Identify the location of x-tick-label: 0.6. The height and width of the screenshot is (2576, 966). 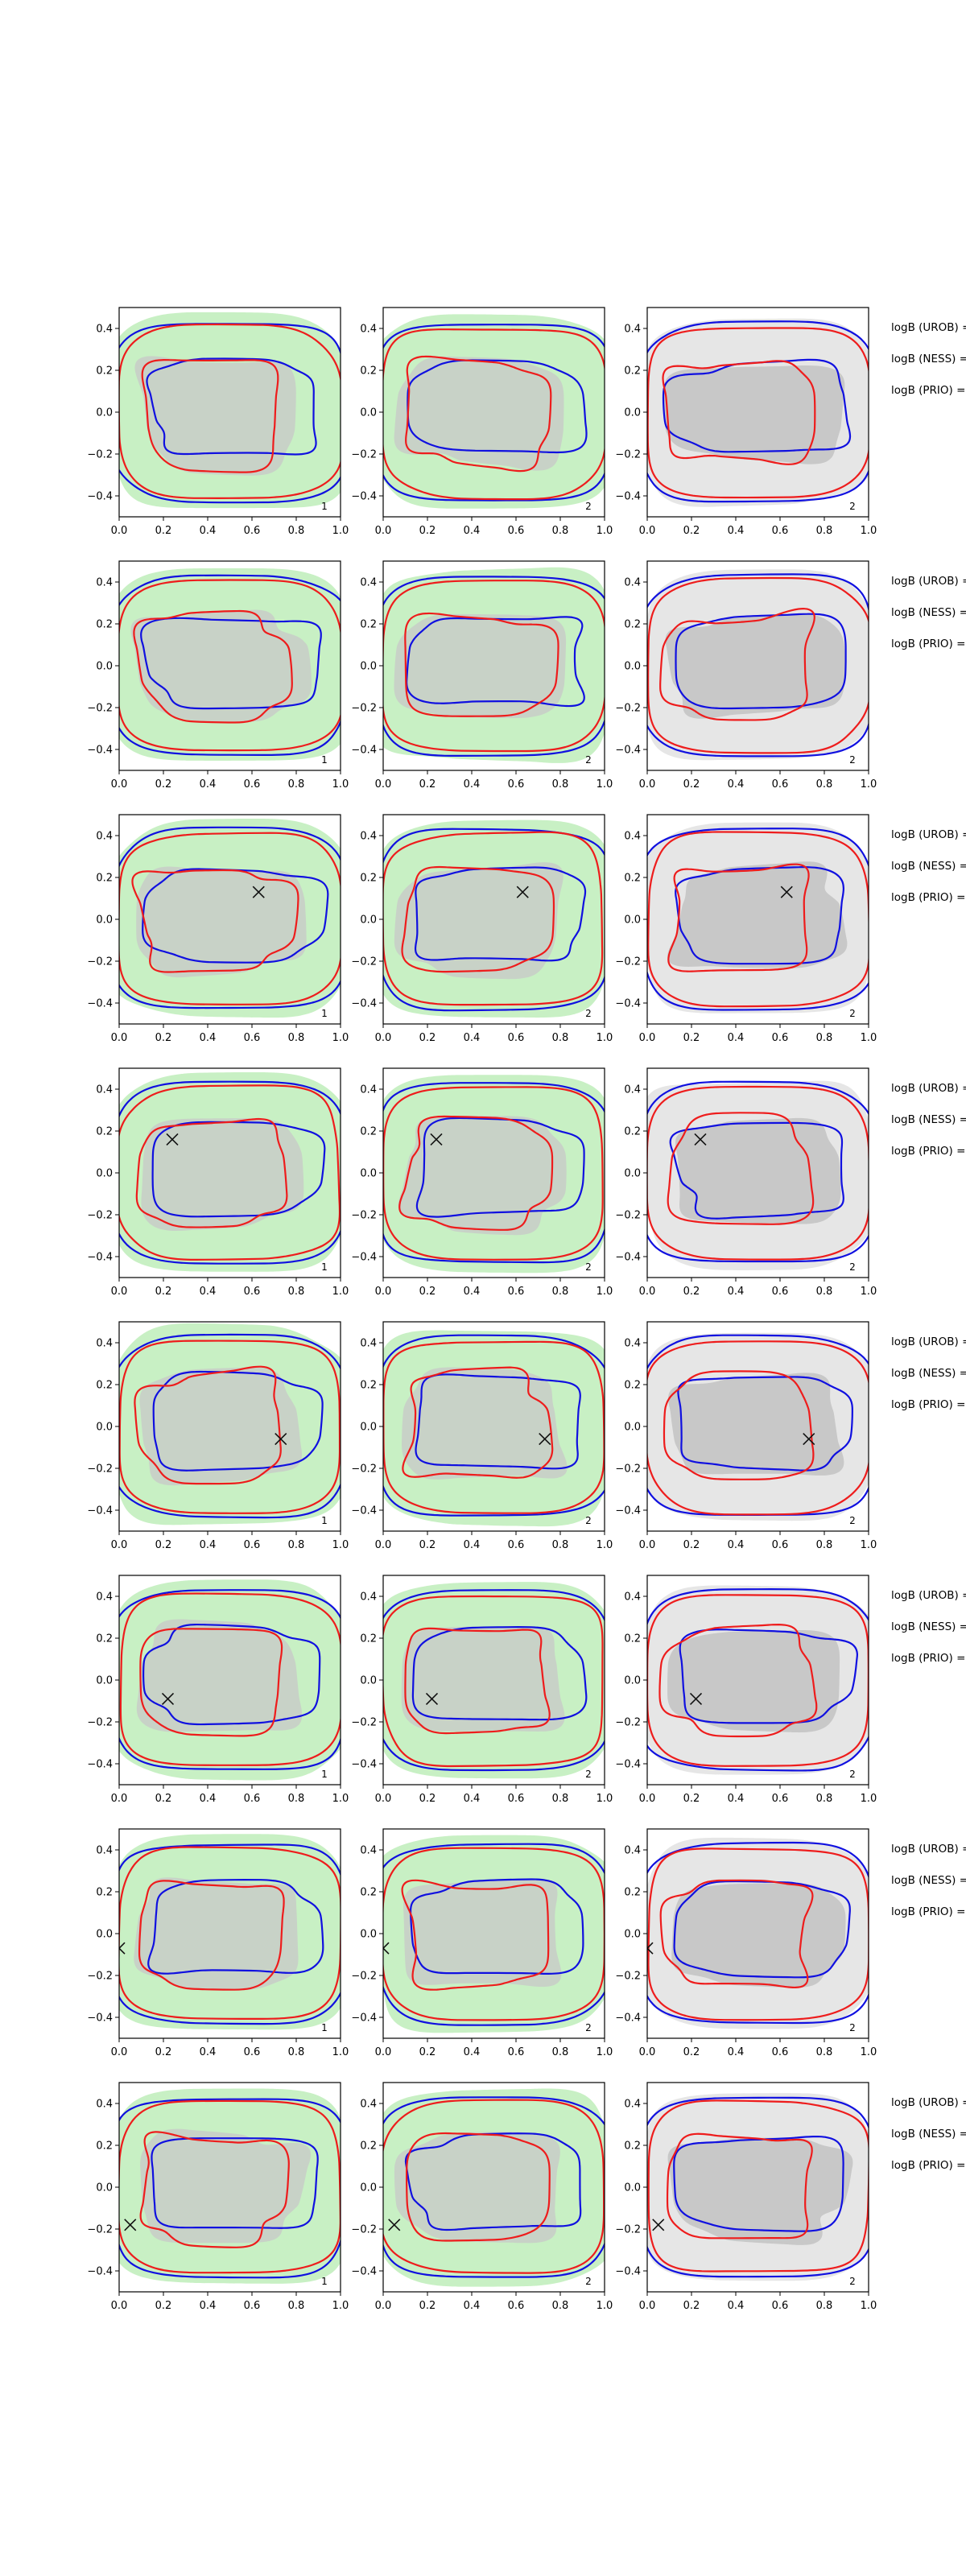
(780, 531).